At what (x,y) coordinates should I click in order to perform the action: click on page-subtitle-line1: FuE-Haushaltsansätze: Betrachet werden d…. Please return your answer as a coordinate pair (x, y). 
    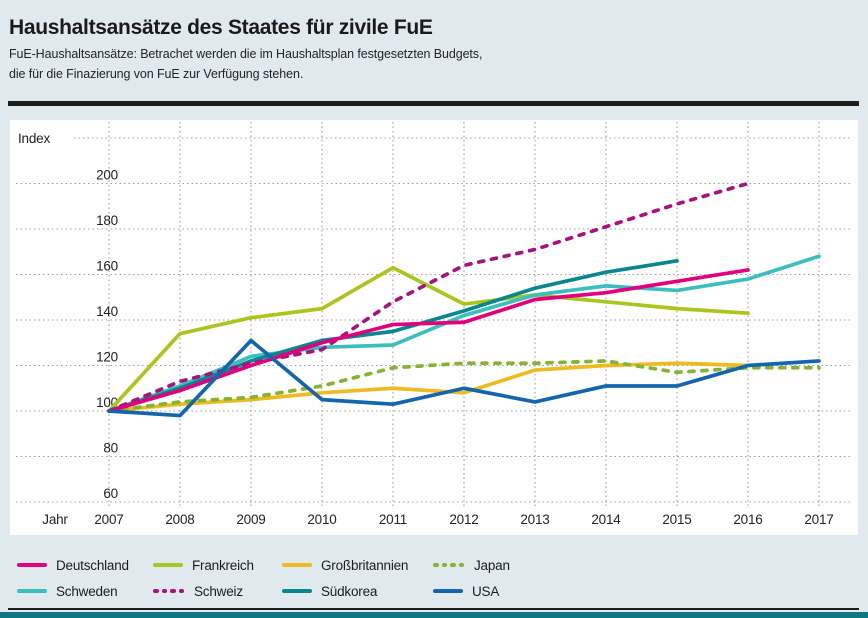
    Looking at the image, I should click on (246, 54).